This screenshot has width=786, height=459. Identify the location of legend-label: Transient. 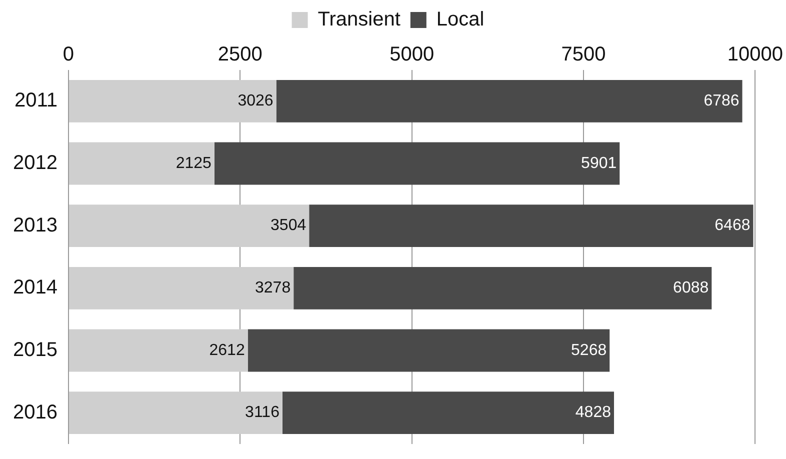
(359, 19).